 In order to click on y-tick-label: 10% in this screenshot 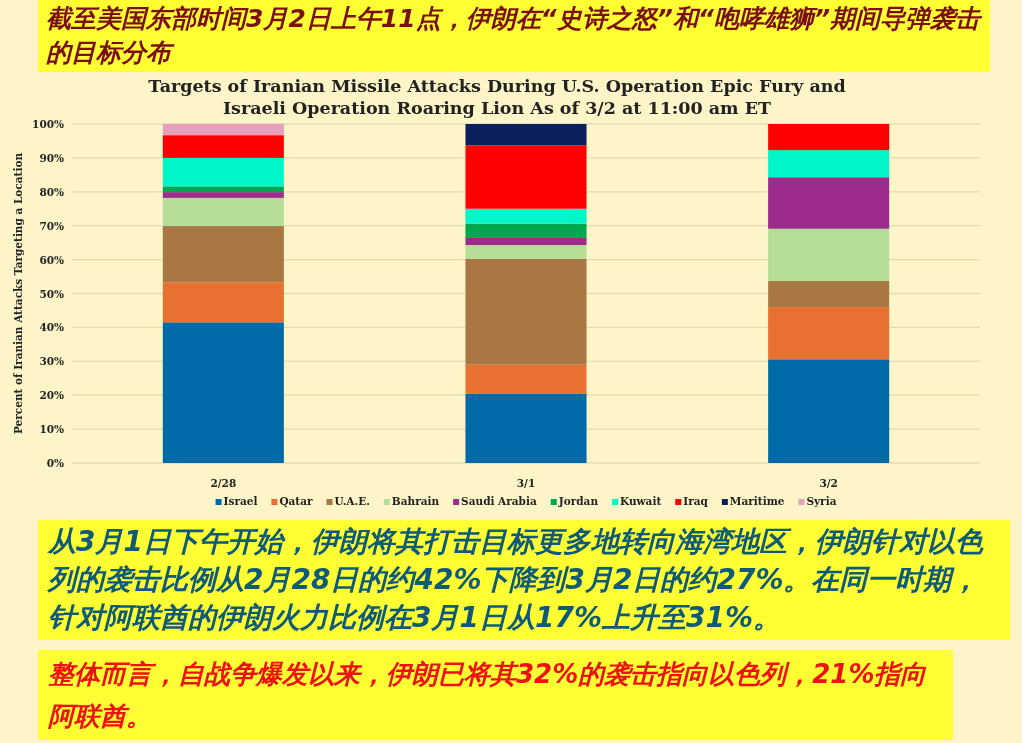, I will do `click(52, 429)`.